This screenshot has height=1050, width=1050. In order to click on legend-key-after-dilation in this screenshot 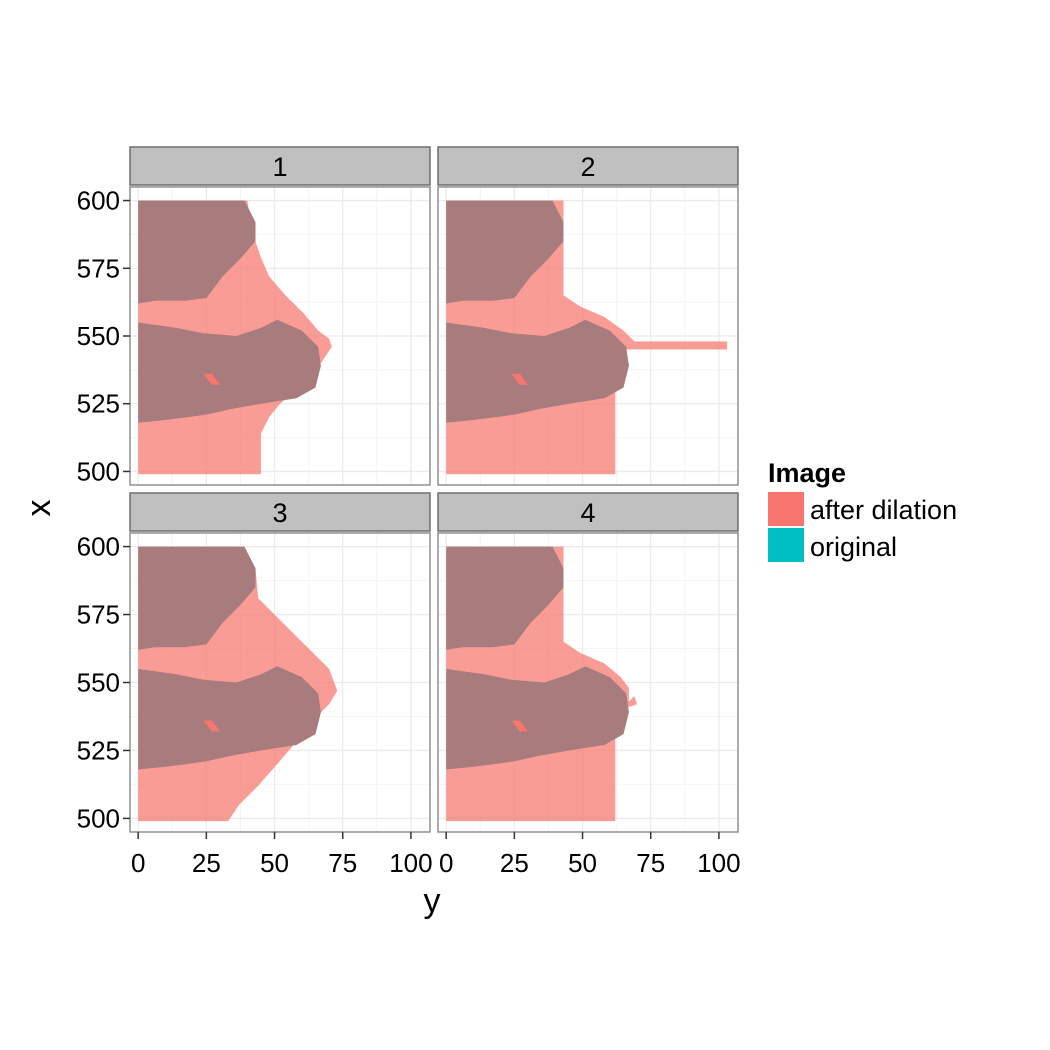, I will do `click(786, 509)`.